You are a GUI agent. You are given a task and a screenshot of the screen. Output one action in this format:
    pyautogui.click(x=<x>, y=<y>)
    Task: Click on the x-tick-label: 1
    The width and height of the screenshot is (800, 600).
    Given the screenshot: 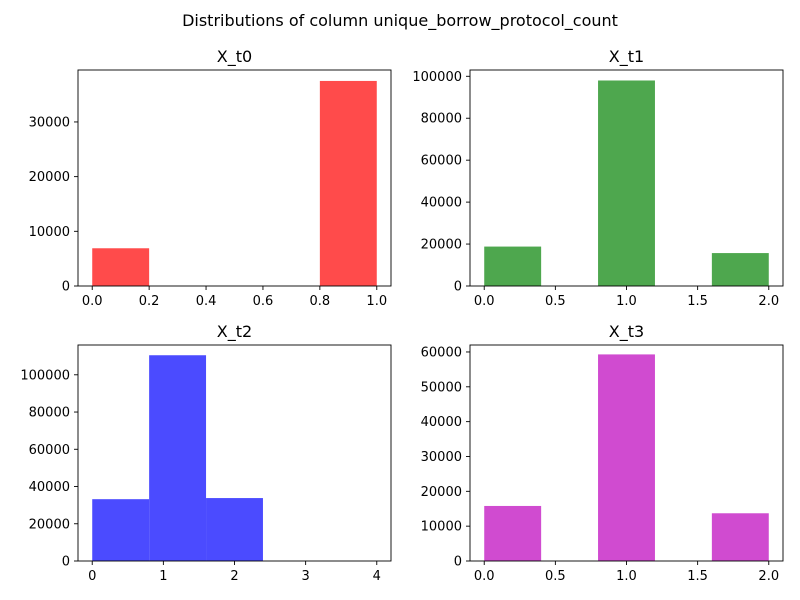 What is the action you would take?
    pyautogui.click(x=163, y=576)
    